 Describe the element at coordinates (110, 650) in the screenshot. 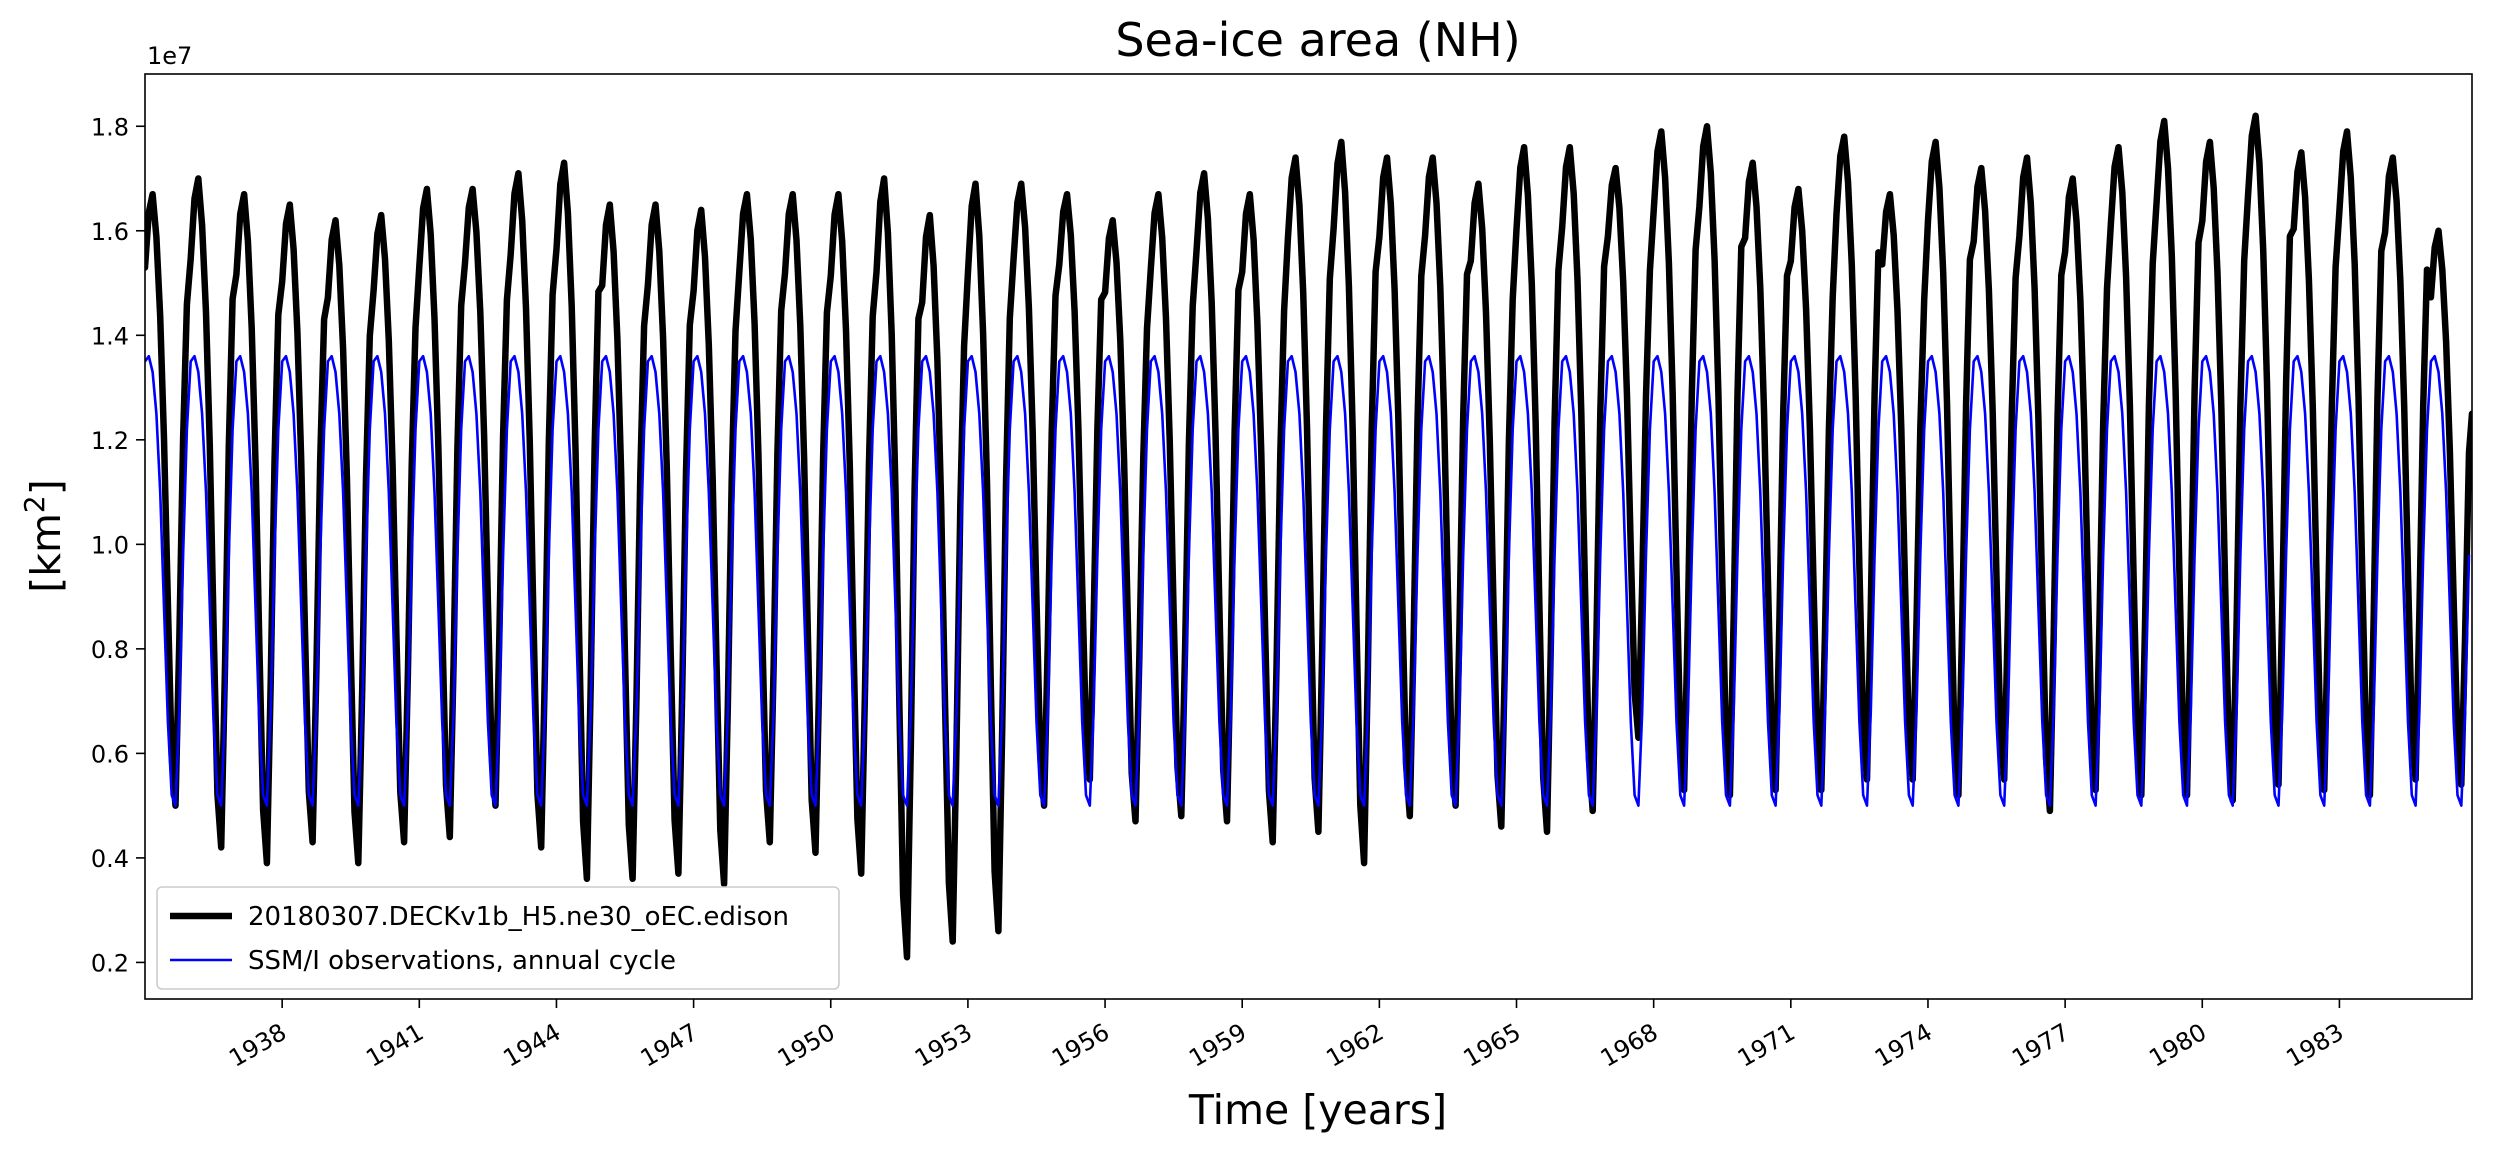

I see `y-tick-label: 0.8` at that location.